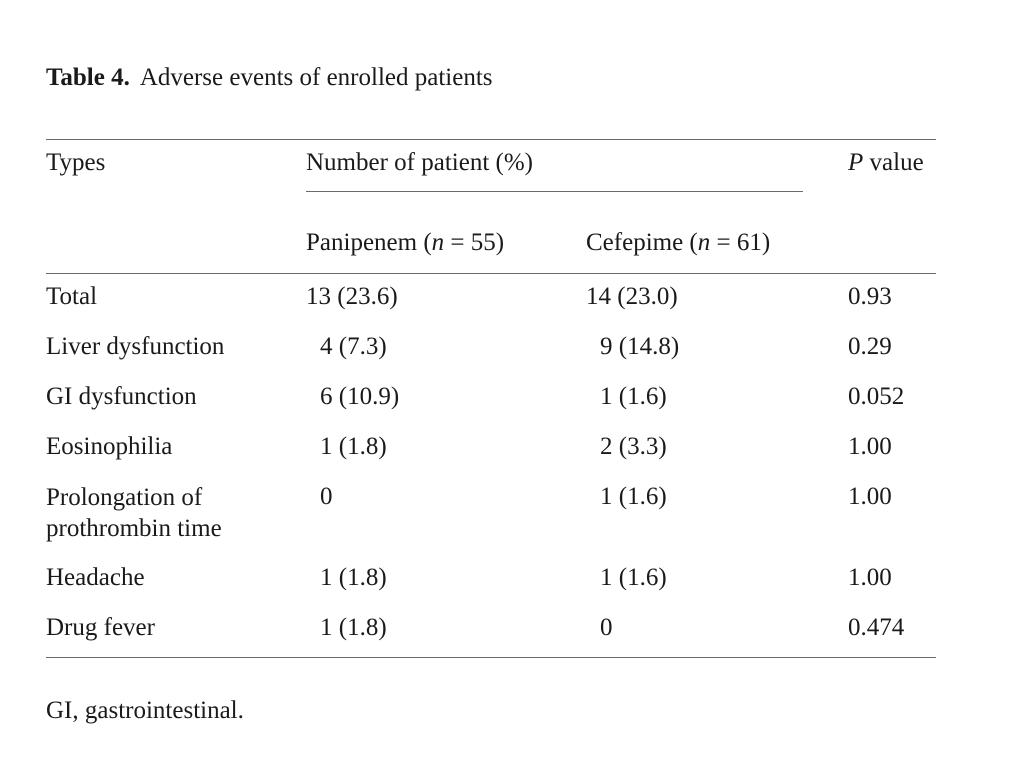  I want to click on row-drug-fever-cefepime: 0, so click(606, 627).